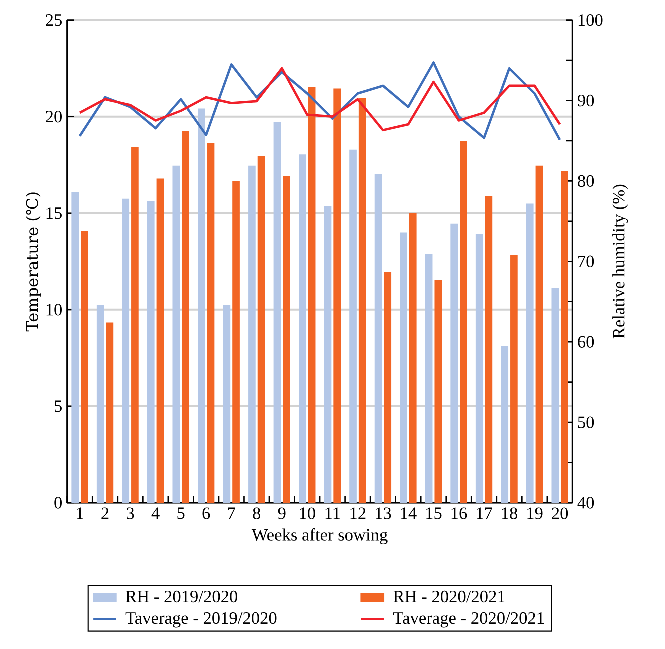  Describe the element at coordinates (510, 514) in the screenshot. I see `x-tick-label: 18` at that location.